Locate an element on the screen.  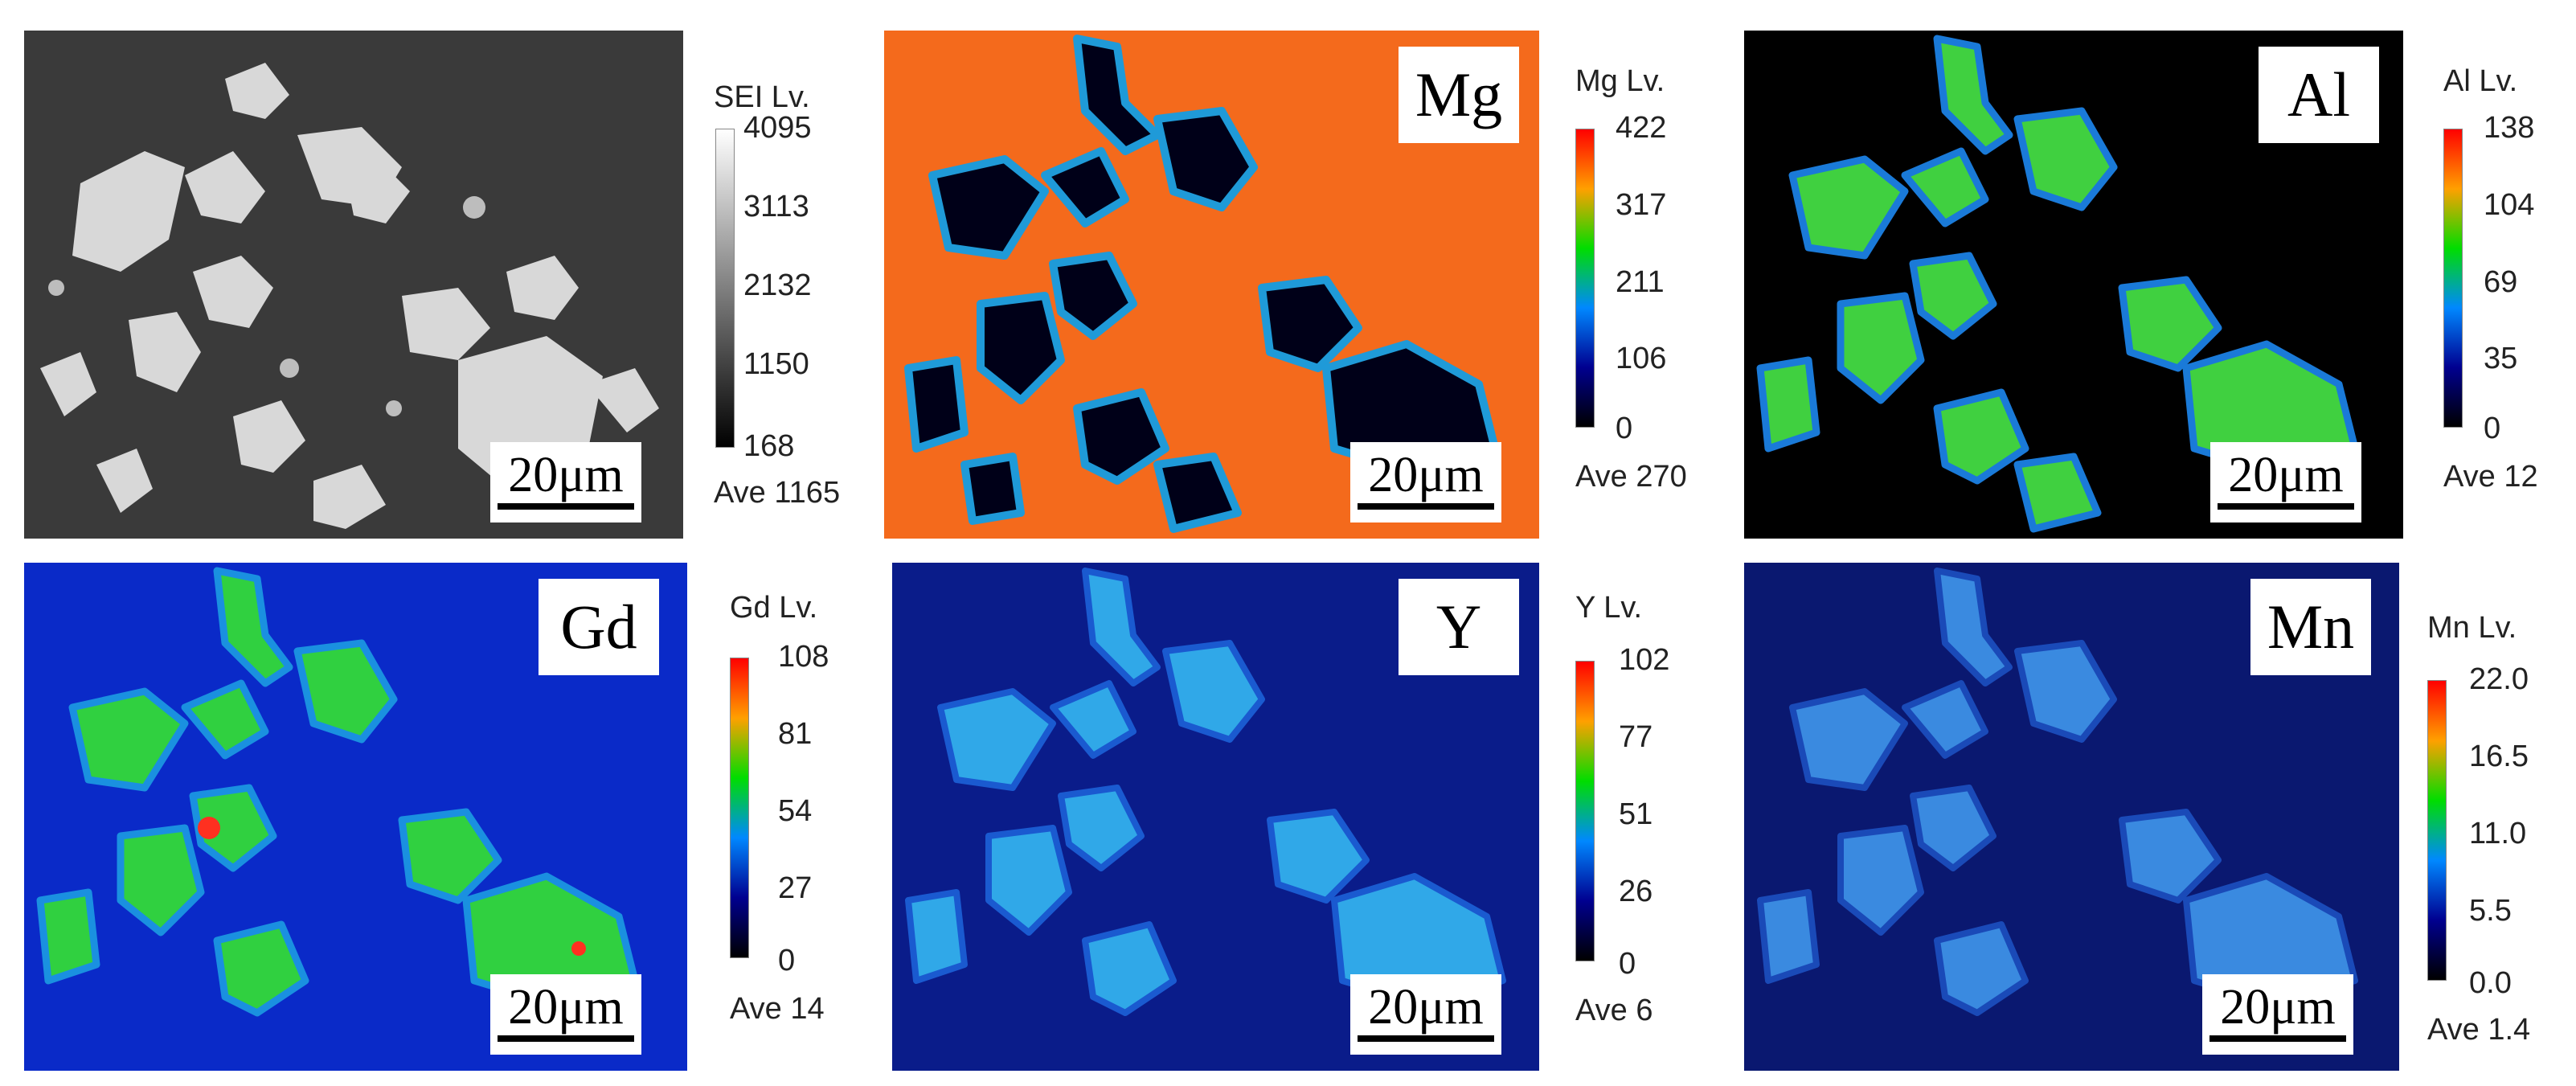
al-tick: 104 is located at coordinates (2509, 205).